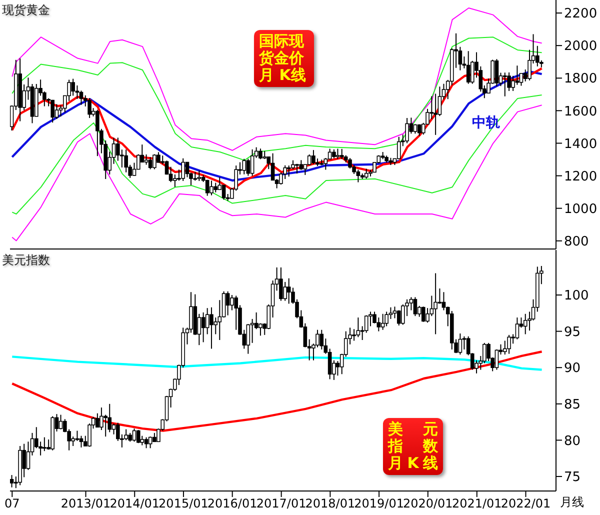  What do you see at coordinates (281, 503) in the screenshot?
I see `x-tick-label: 2017/01` at bounding box center [281, 503].